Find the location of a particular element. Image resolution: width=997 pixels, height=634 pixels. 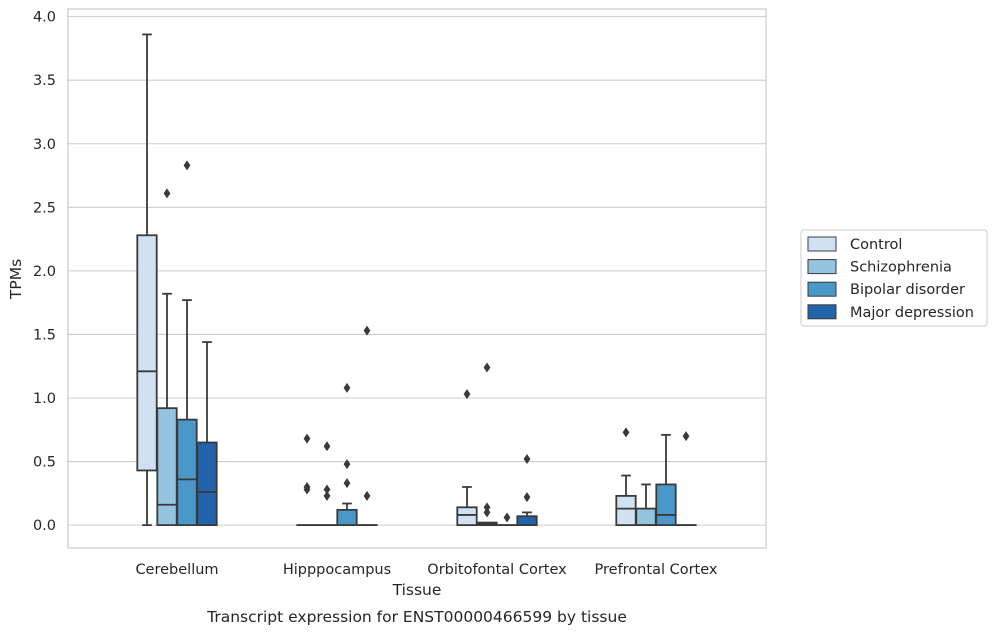

y-tick-label: 2.0 is located at coordinates (44, 272).